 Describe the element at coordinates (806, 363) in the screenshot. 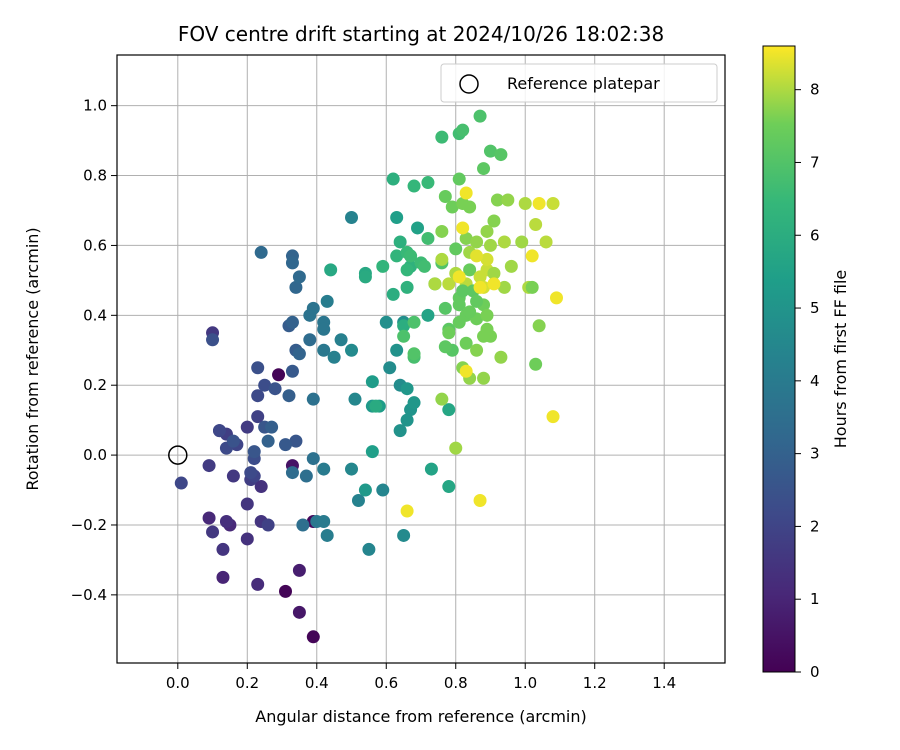

I see `colorbar: 0 1 2 3 4 5 6 7 8 Hours from first FF file` at that location.